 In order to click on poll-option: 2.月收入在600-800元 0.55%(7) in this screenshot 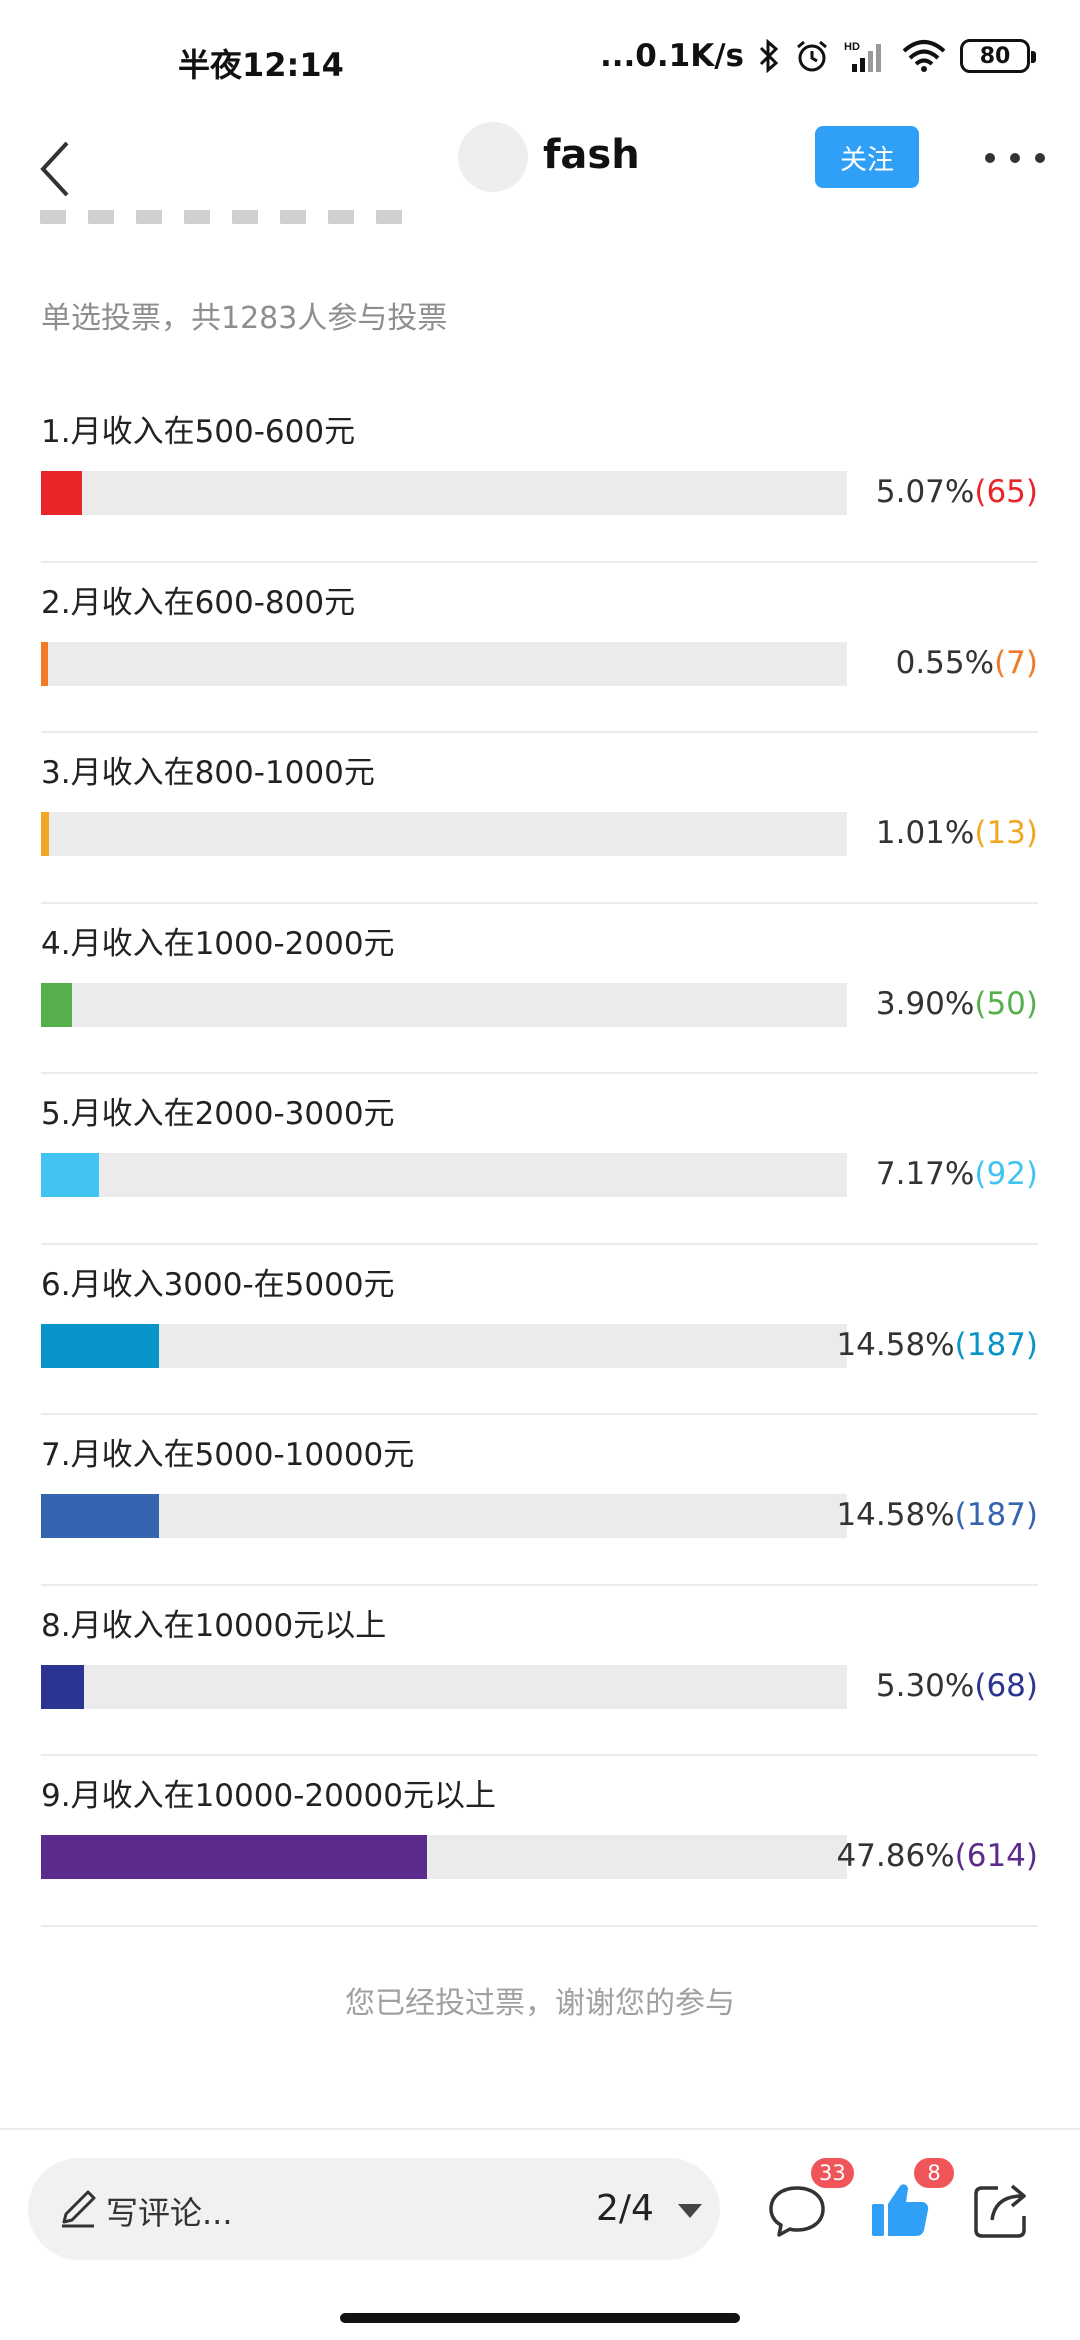, I will do `click(539, 648)`.